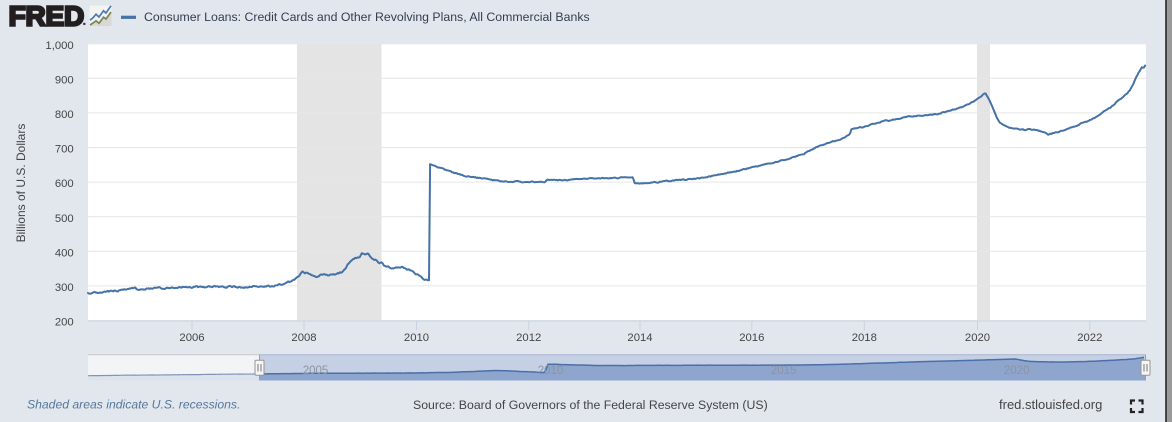 The width and height of the screenshot is (1172, 422). Describe the element at coordinates (64, 253) in the screenshot. I see `svg-text: 400` at that location.